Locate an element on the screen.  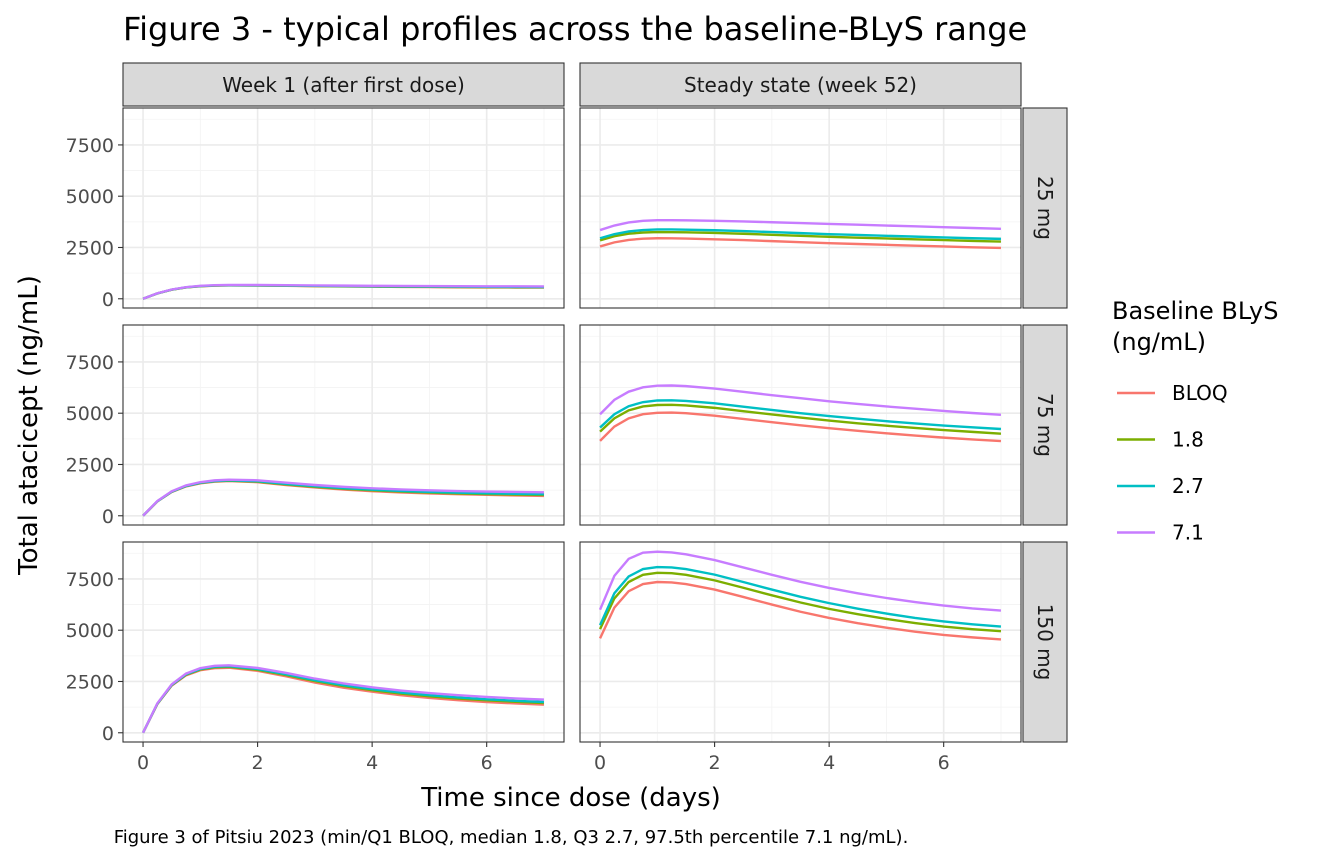
row-strip-label: 75 mg is located at coordinates (1045, 425).